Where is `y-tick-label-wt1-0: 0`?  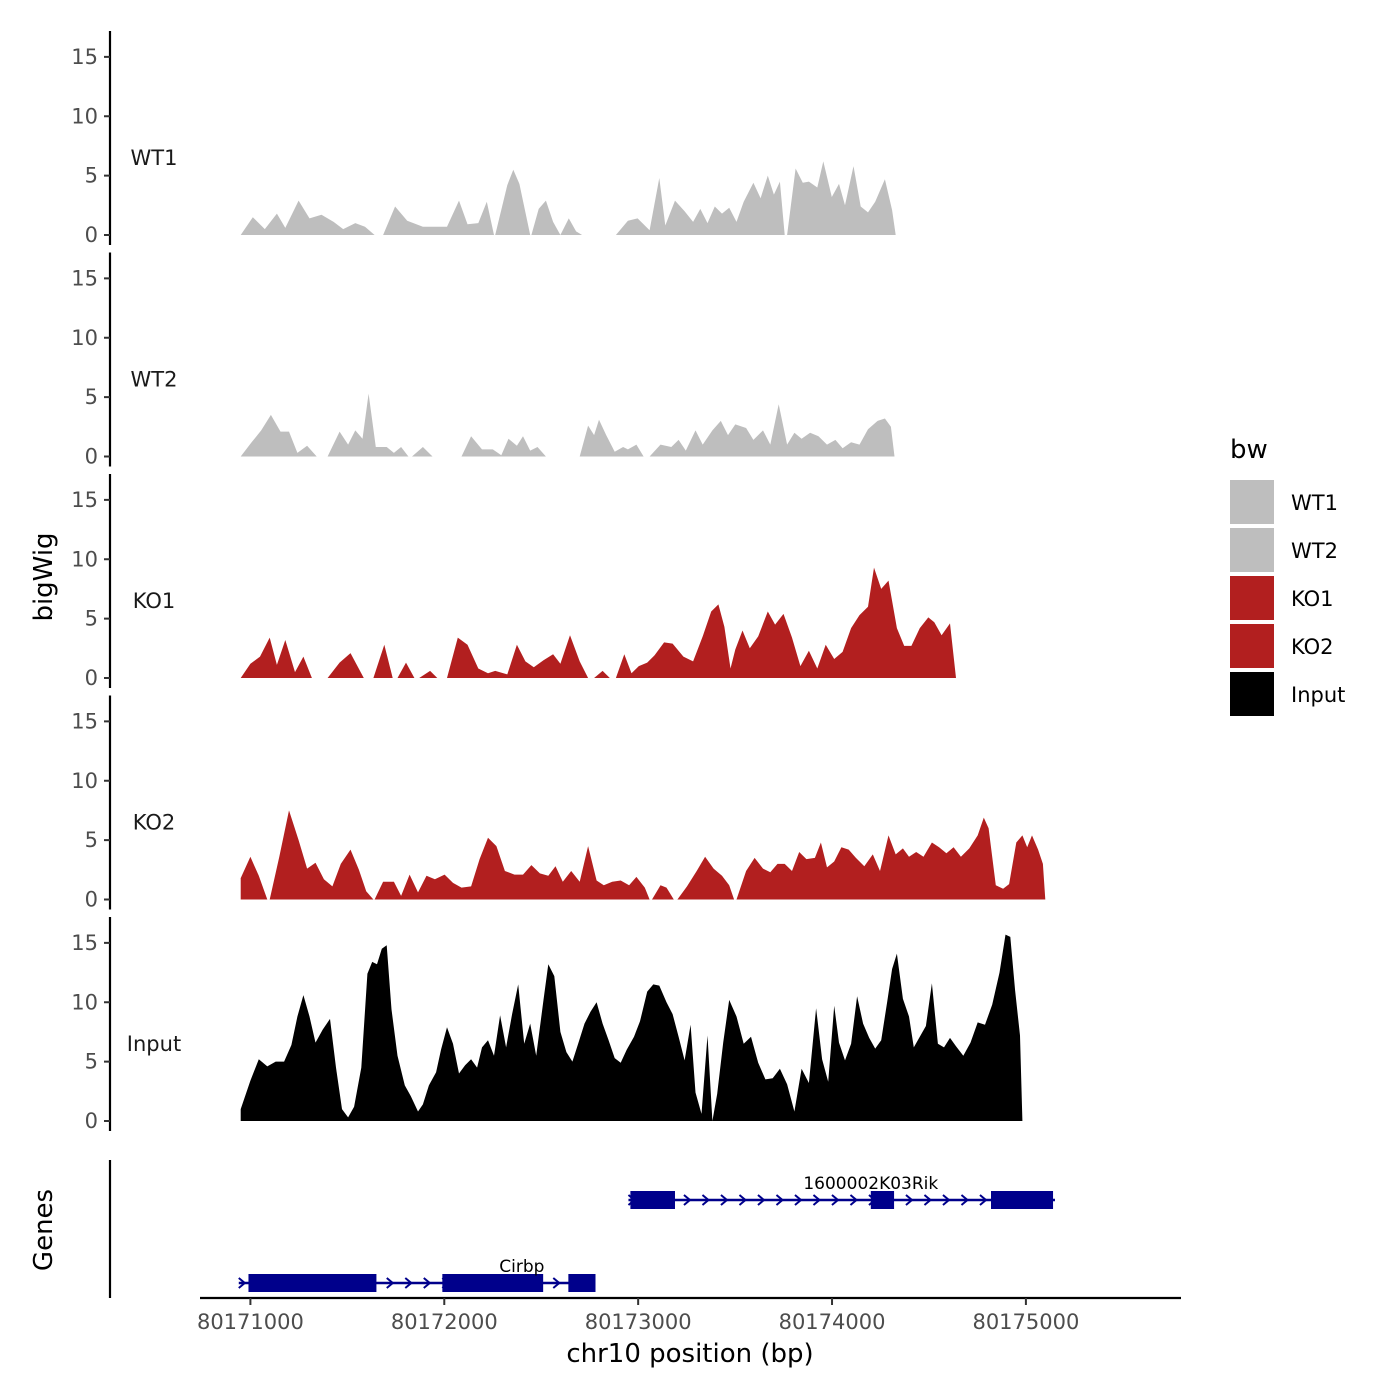
y-tick-label-wt1-0: 0 is located at coordinates (91, 235).